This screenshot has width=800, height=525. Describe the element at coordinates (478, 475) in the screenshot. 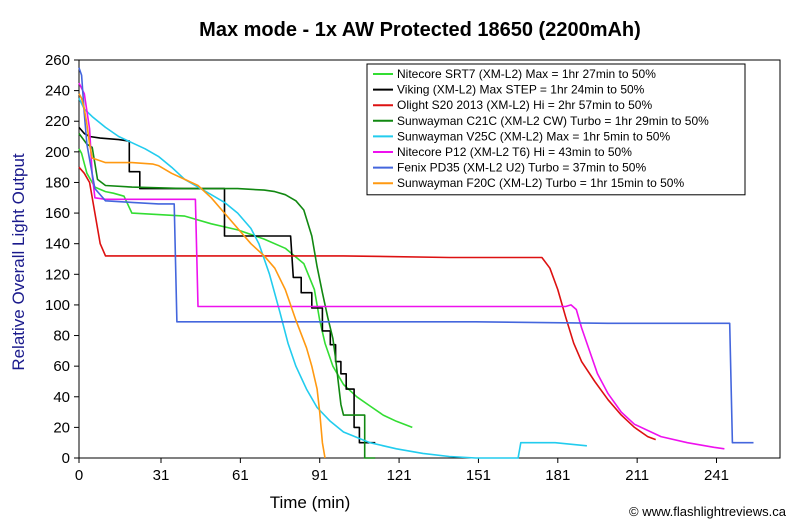

I see `x-tick-label: 151` at that location.